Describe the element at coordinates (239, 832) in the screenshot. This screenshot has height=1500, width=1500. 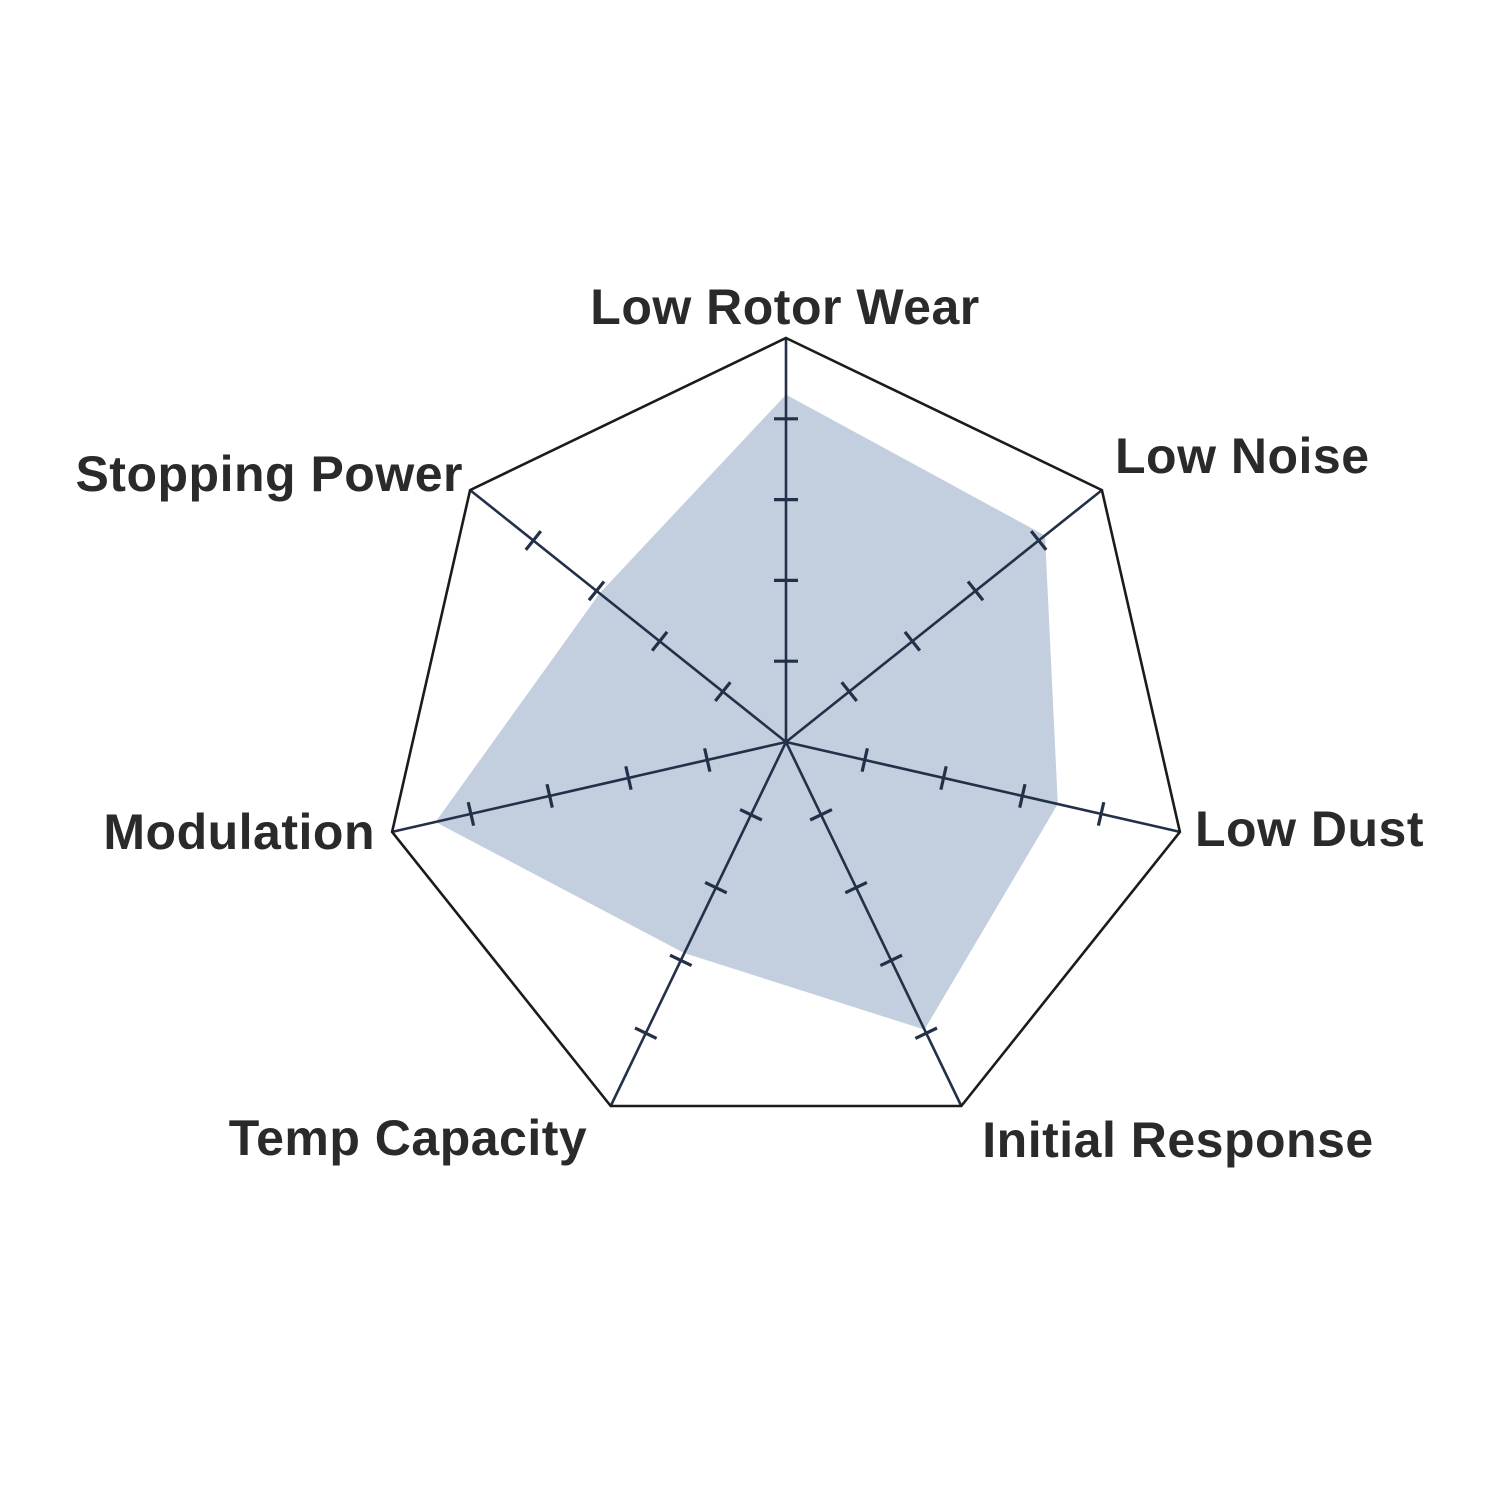
I see `axis-label-modulation: Modulation` at that location.